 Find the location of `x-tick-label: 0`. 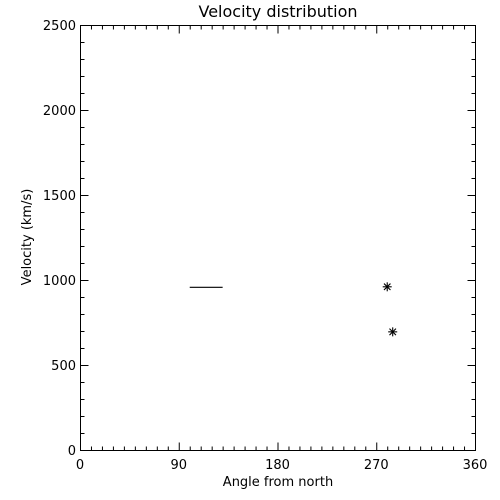

x-tick-label: 0 is located at coordinates (80, 465).